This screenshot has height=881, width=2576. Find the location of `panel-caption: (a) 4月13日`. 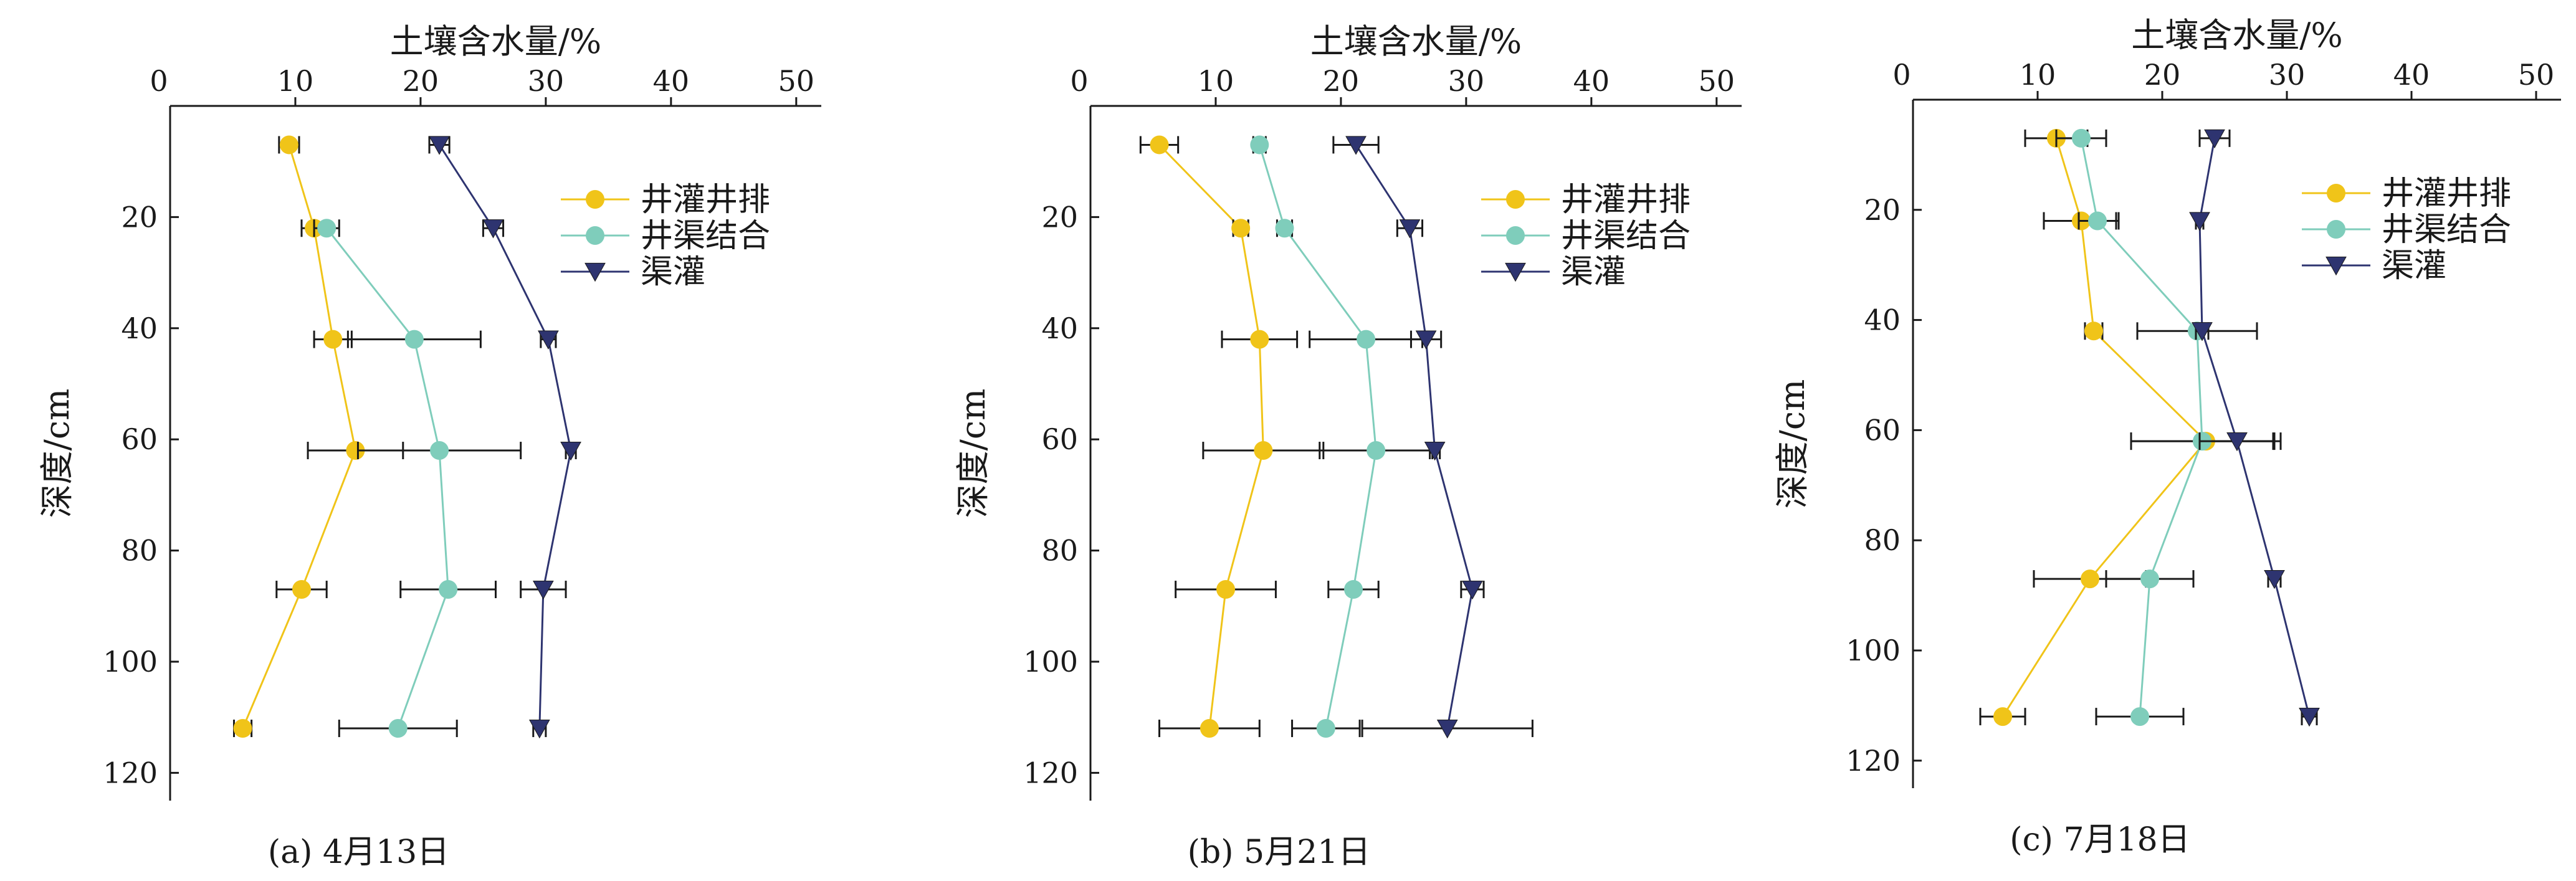

panel-caption: (a) 4月13日 is located at coordinates (359, 852).